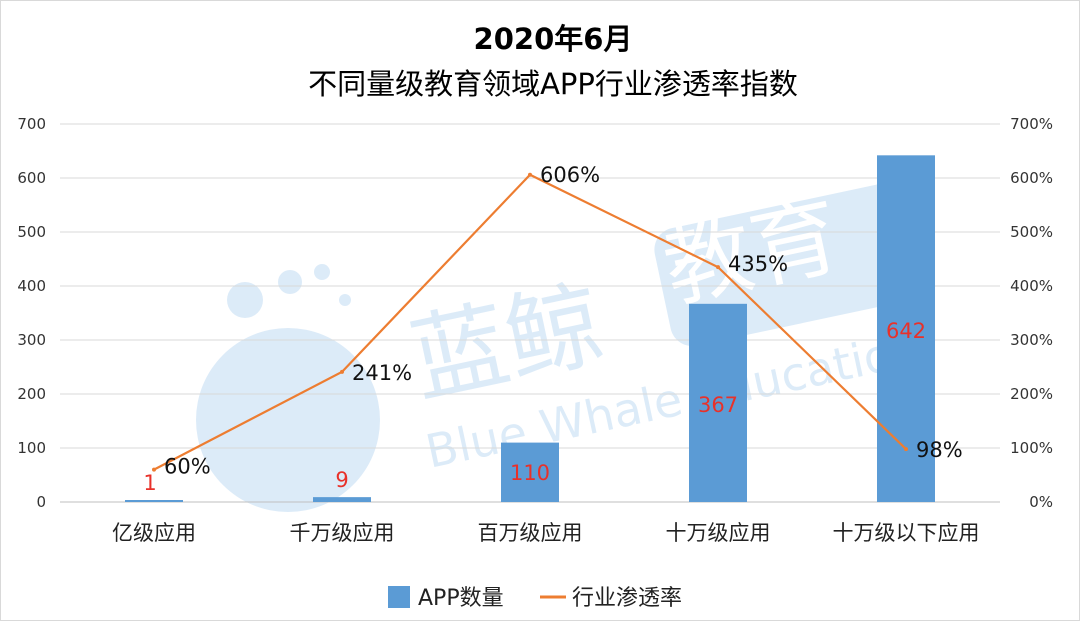 The width and height of the screenshot is (1080, 621). Describe the element at coordinates (461, 598) in the screenshot. I see `legend-label-bar: APP数量` at that location.